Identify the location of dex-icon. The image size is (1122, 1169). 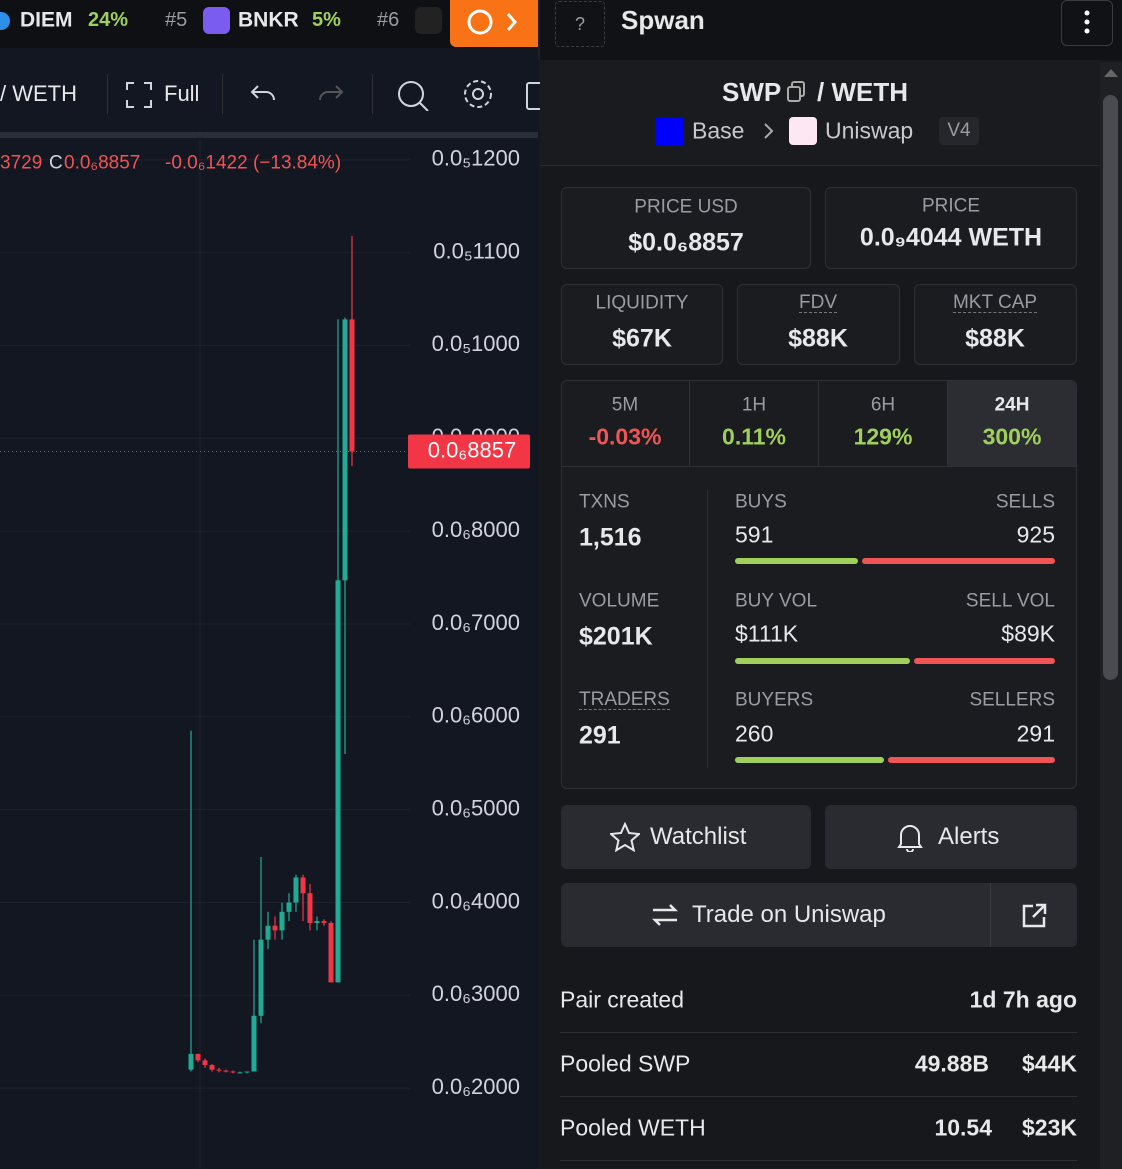
(803, 131).